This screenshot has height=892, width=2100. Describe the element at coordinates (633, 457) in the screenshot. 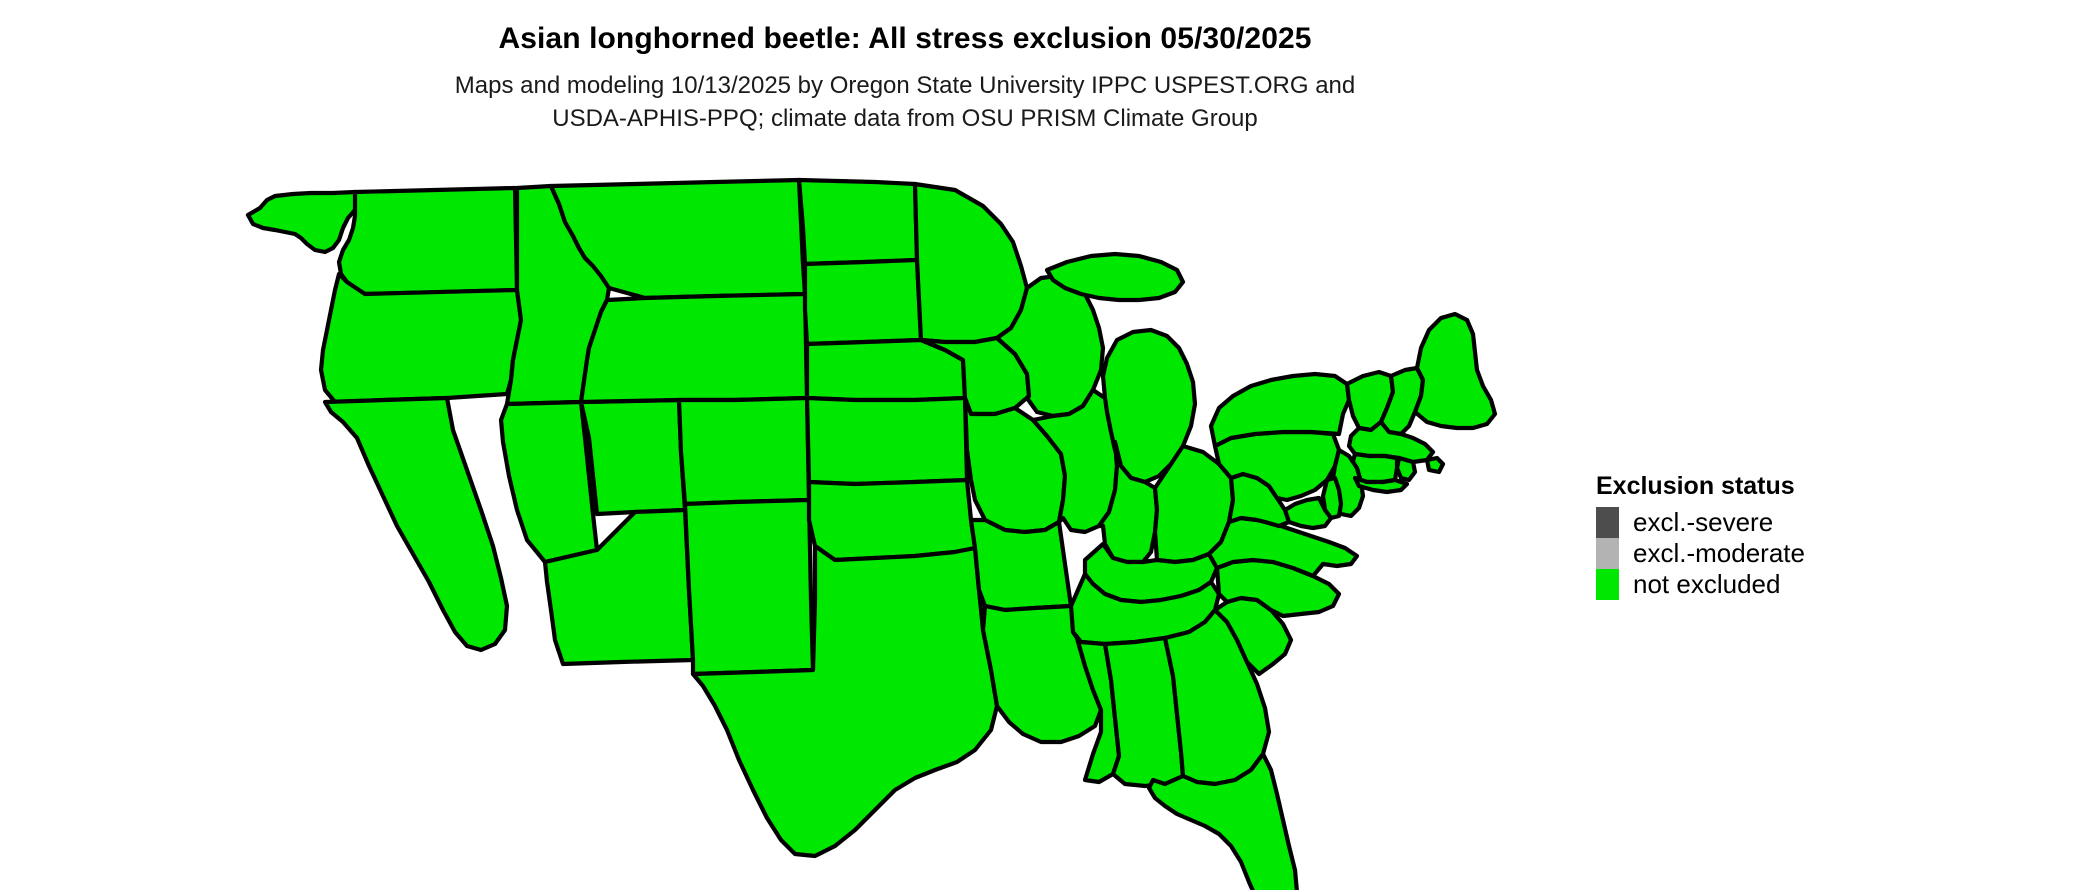

I see `state-utah` at that location.